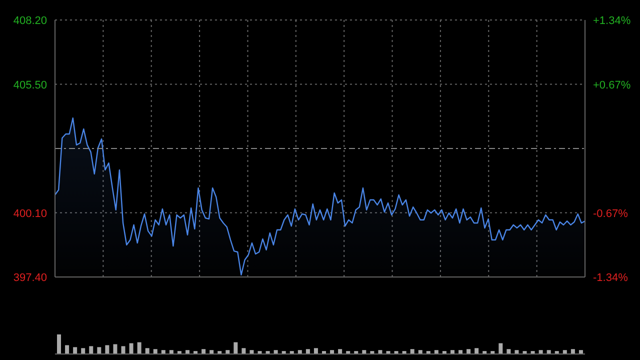 The image size is (640, 360). What do you see at coordinates (612, 21) in the screenshot?
I see `y2-tick-label: +1.34%` at bounding box center [612, 21].